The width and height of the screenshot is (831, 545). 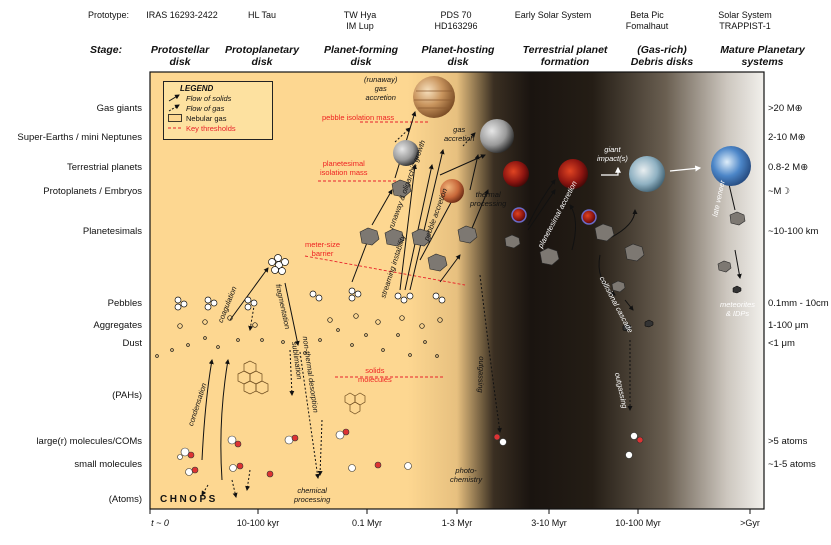 What do you see at coordinates (781, 343) in the screenshot?
I see `right-label-dust: <1 μm` at bounding box center [781, 343].